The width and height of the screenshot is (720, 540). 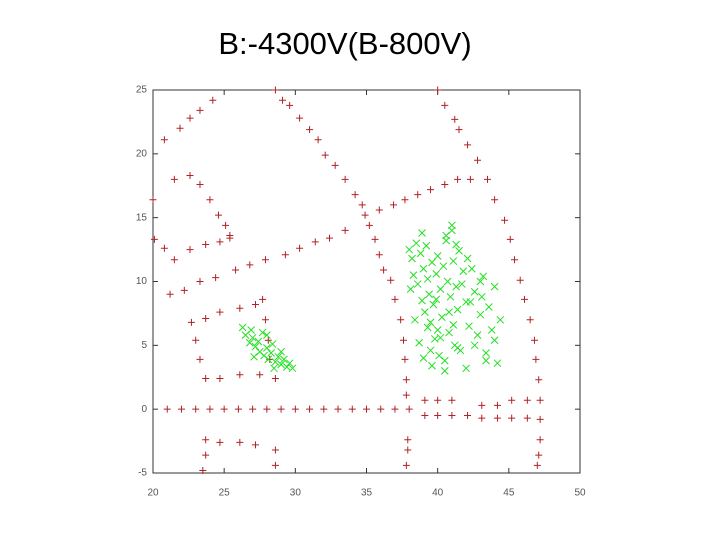 I want to click on x-tick-label: 50, so click(x=580, y=493).